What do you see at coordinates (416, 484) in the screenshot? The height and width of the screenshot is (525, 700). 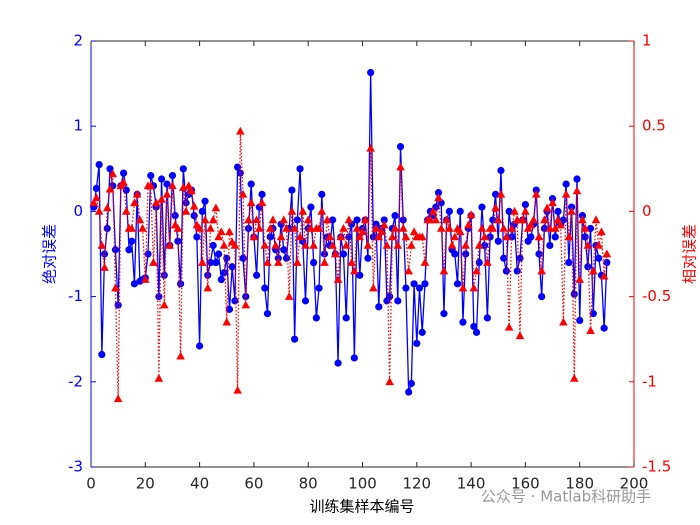 I see `x-tick-label: 120` at bounding box center [416, 484].